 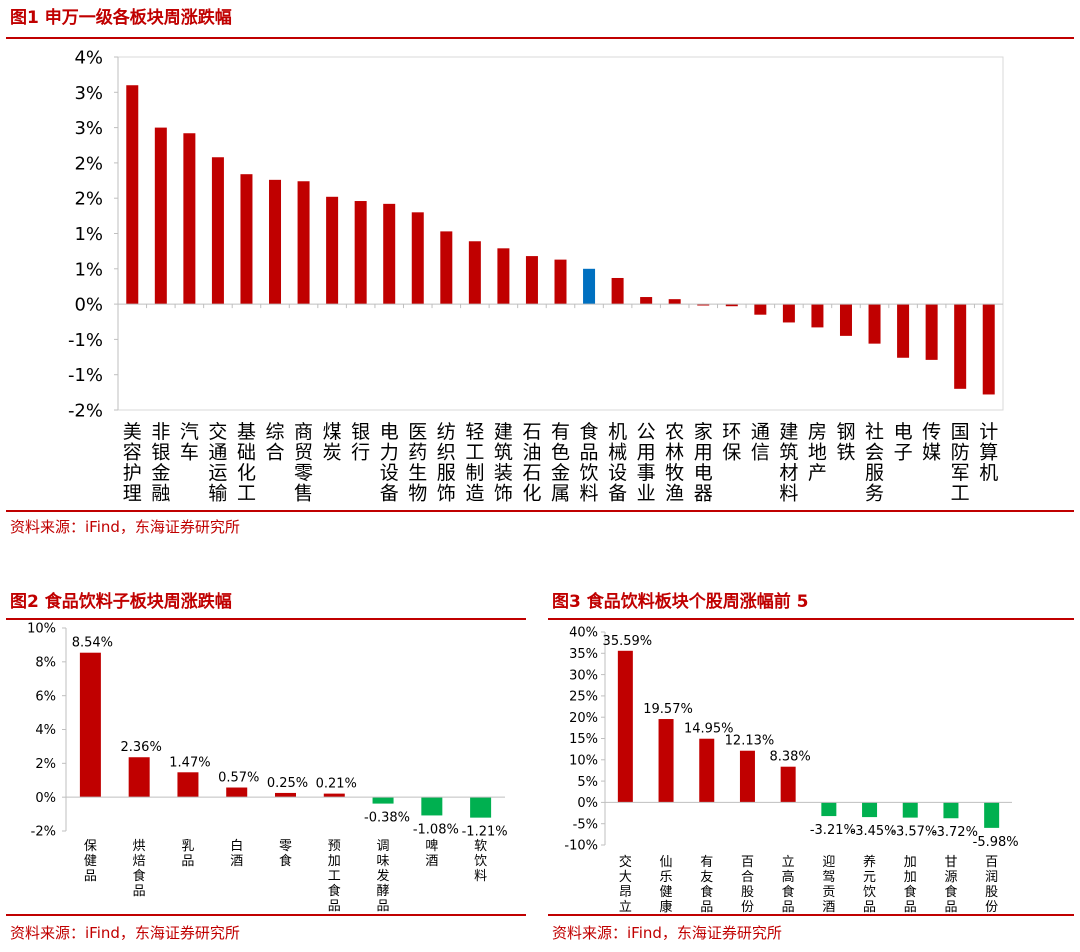 What do you see at coordinates (617, 432) in the screenshot?
I see `c1-category-label: 机` at bounding box center [617, 432].